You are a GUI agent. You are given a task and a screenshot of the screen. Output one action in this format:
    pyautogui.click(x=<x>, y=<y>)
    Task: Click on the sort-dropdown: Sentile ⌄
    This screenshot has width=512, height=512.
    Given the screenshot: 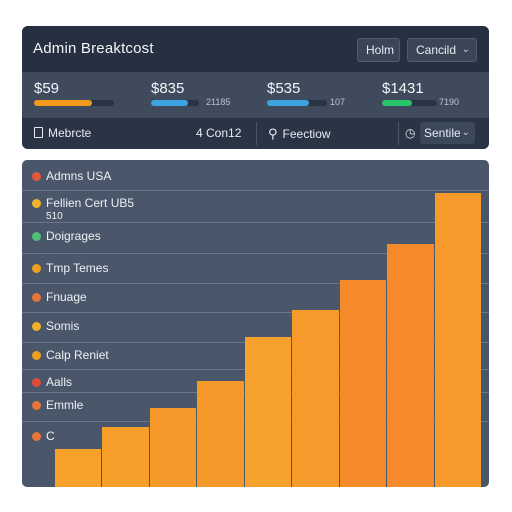 What is the action you would take?
    pyautogui.click(x=447, y=133)
    